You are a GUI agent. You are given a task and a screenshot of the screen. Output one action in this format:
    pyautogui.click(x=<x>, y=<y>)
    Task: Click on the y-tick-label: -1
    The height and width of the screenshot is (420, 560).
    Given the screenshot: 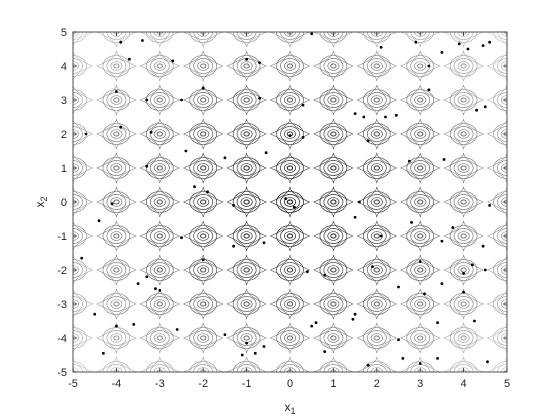 What is the action you would take?
    pyautogui.click(x=62, y=237)
    